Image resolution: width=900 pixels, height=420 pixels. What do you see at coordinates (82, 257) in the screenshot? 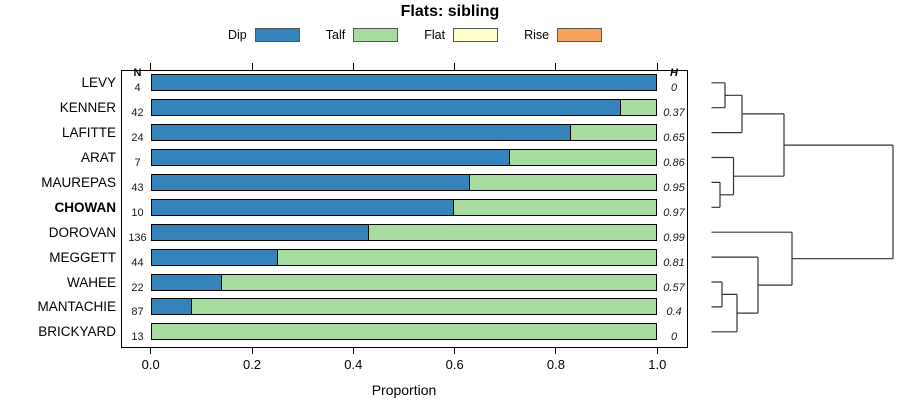
I see `category-label: MEGGETT` at bounding box center [82, 257].